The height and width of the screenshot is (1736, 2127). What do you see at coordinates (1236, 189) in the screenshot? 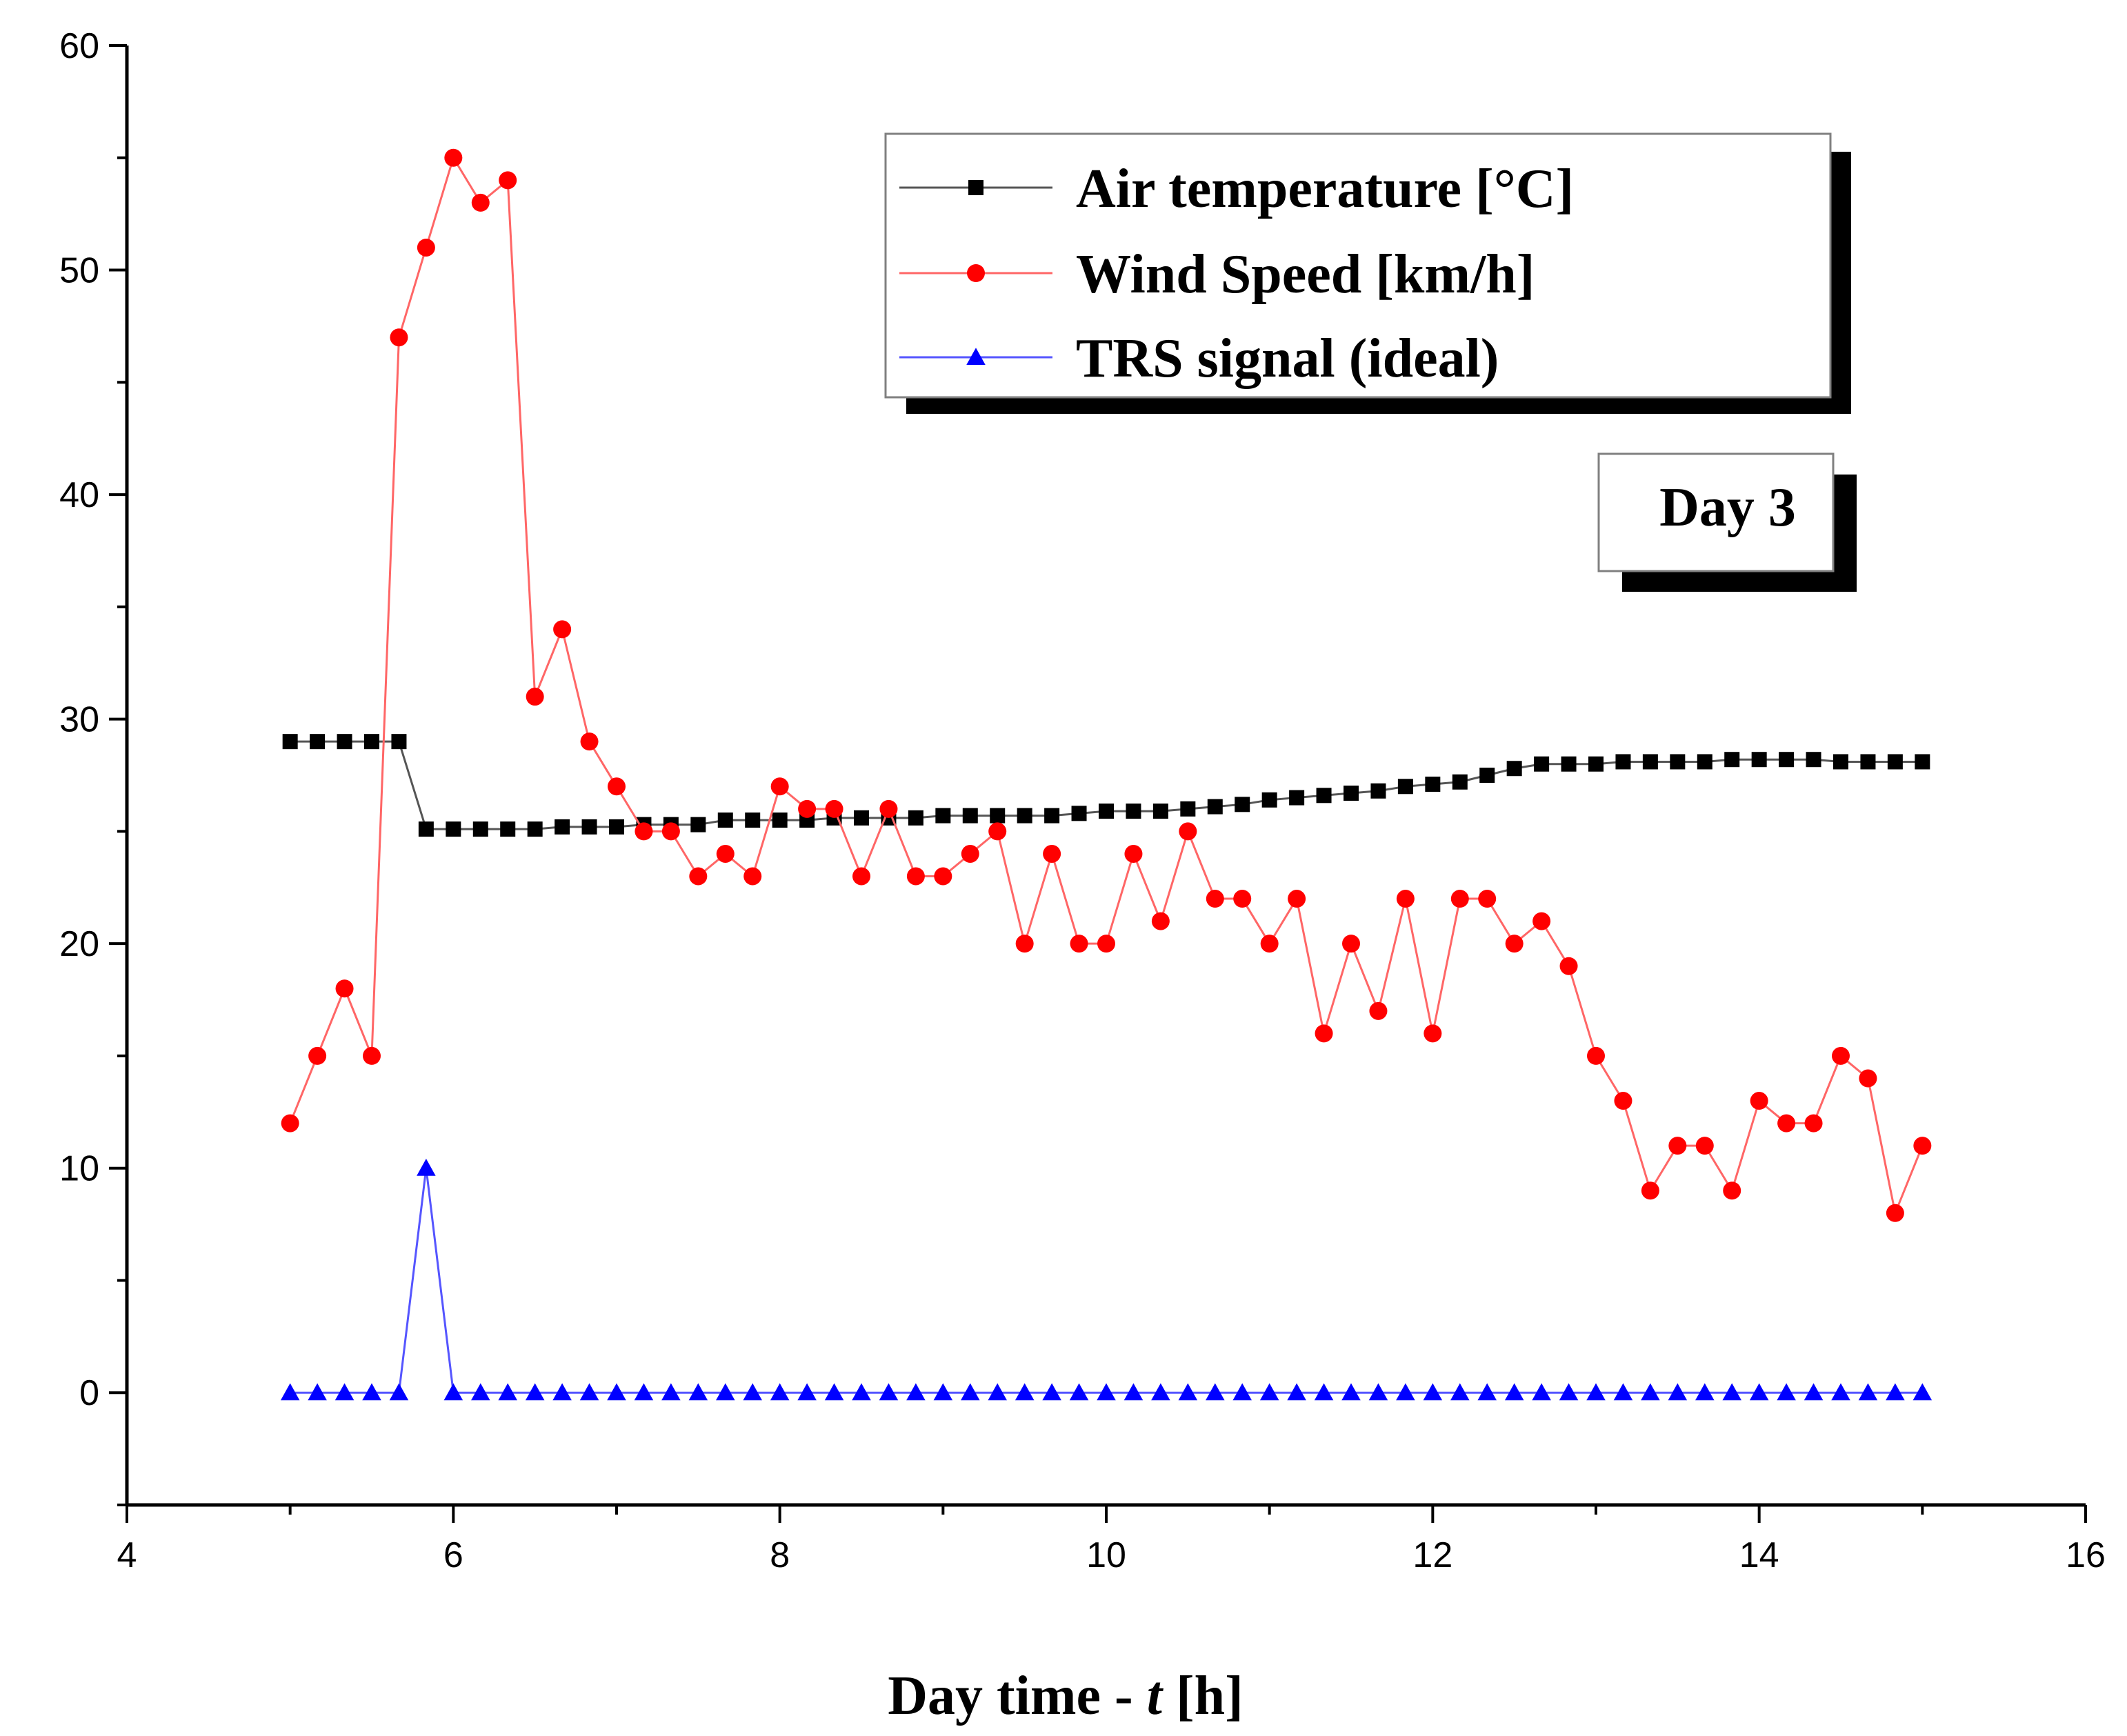
I see `legend-item-0: Air temperature [°C]` at bounding box center [1236, 189].